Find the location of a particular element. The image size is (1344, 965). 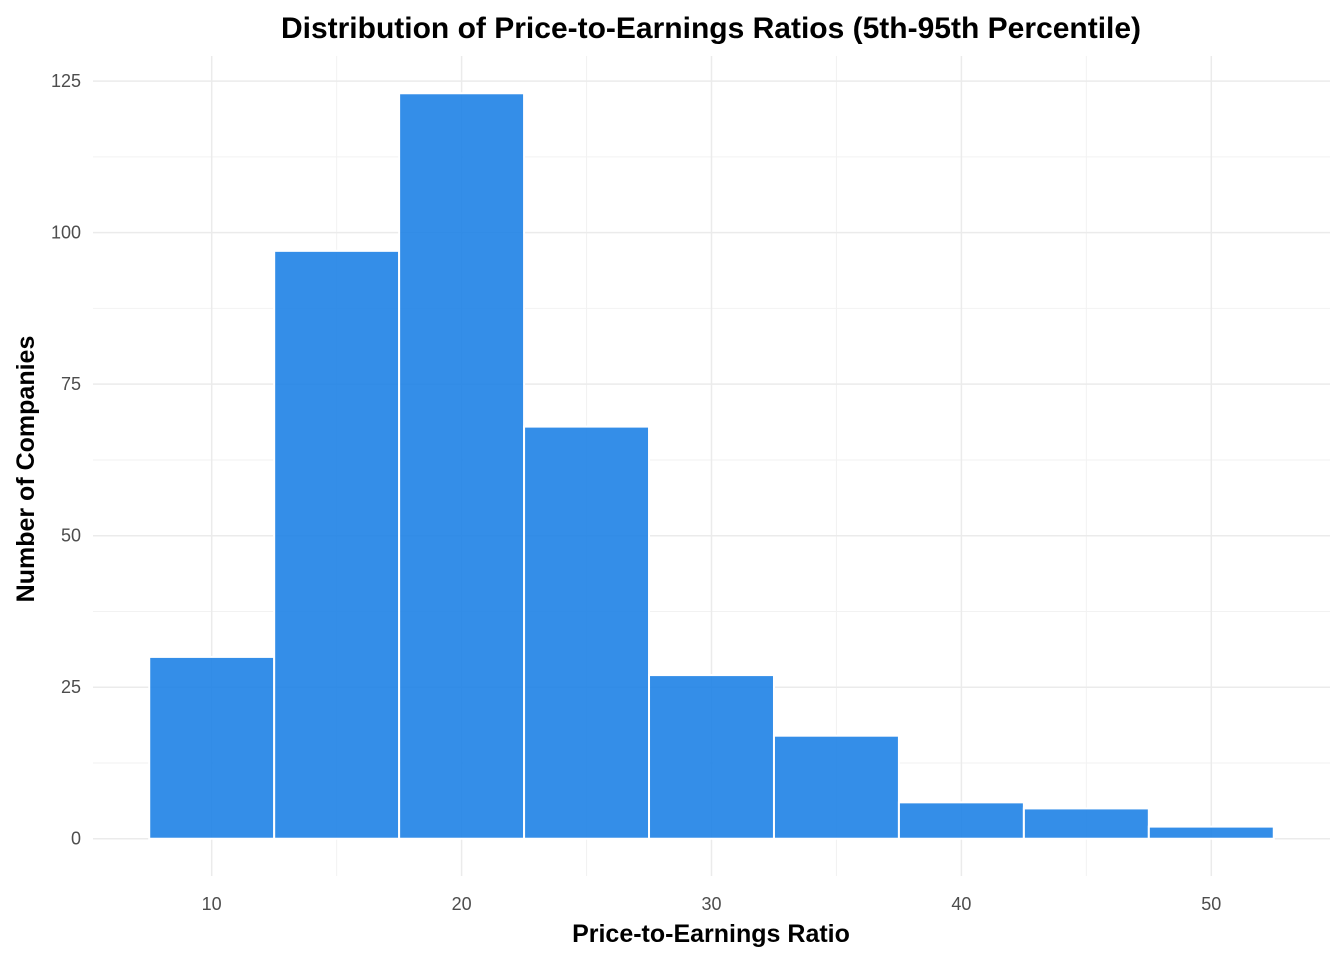

x-tick-label: 50 is located at coordinates (1211, 904).